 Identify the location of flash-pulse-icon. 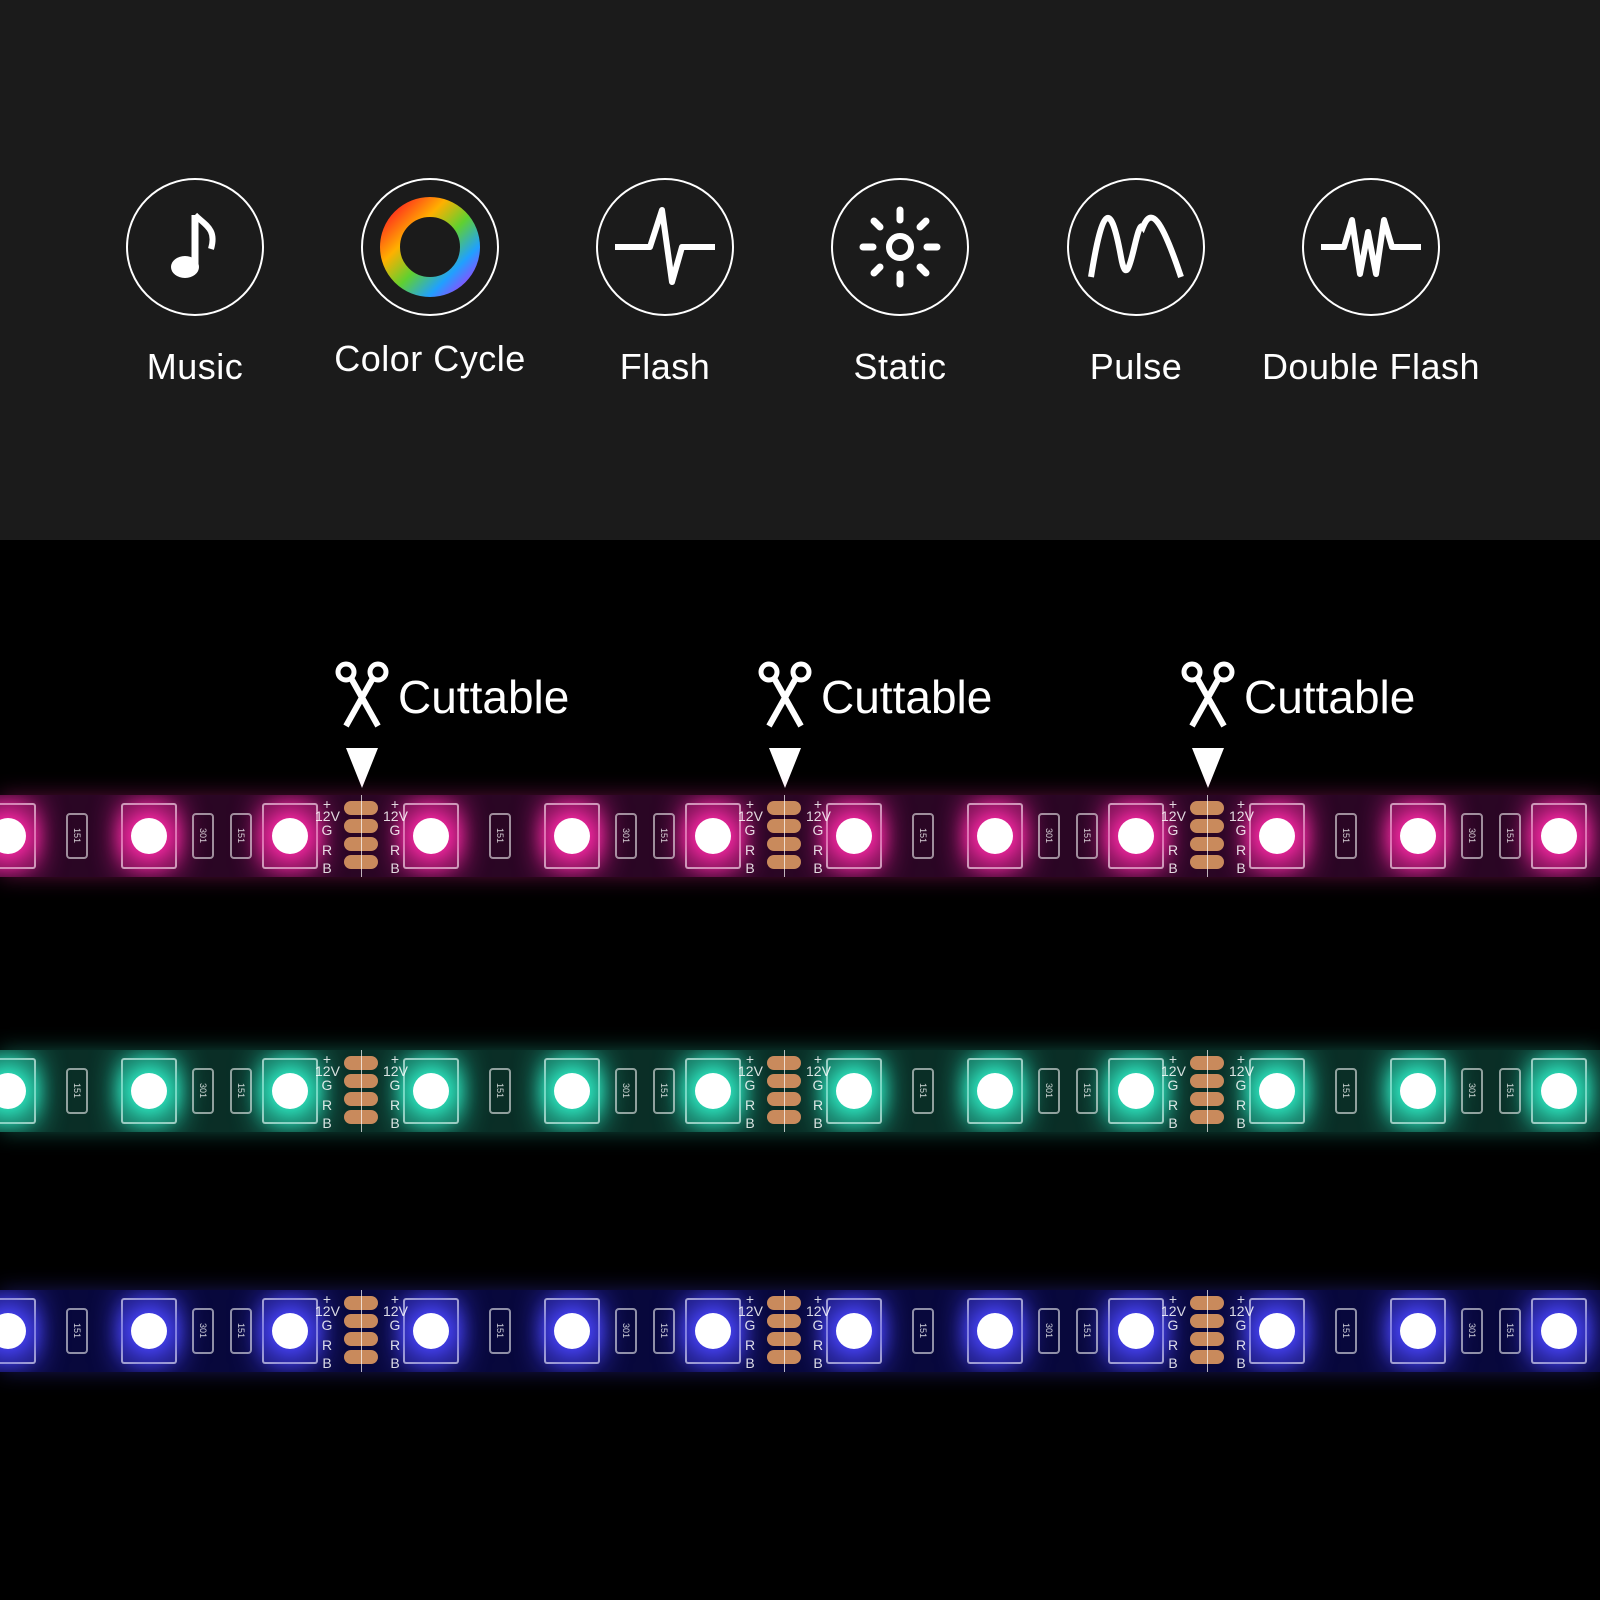
(665, 247).